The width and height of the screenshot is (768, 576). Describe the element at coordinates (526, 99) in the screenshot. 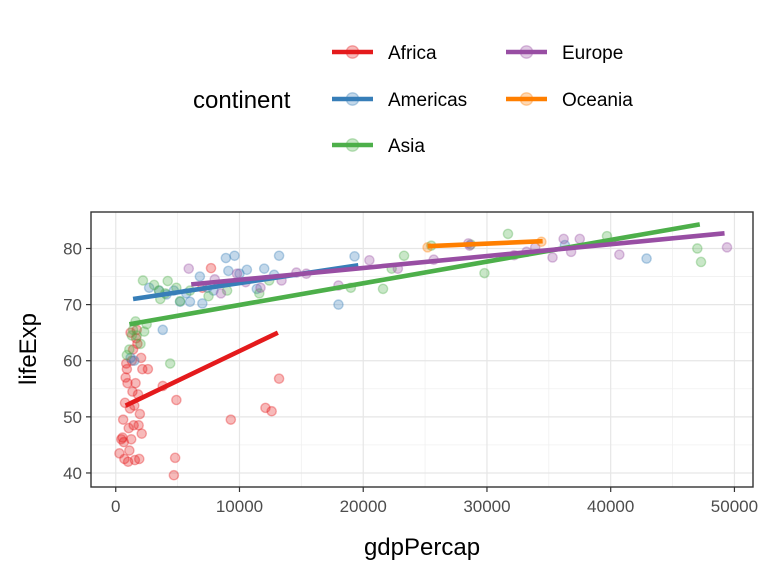

I see `legend-key-point-oceania` at that location.